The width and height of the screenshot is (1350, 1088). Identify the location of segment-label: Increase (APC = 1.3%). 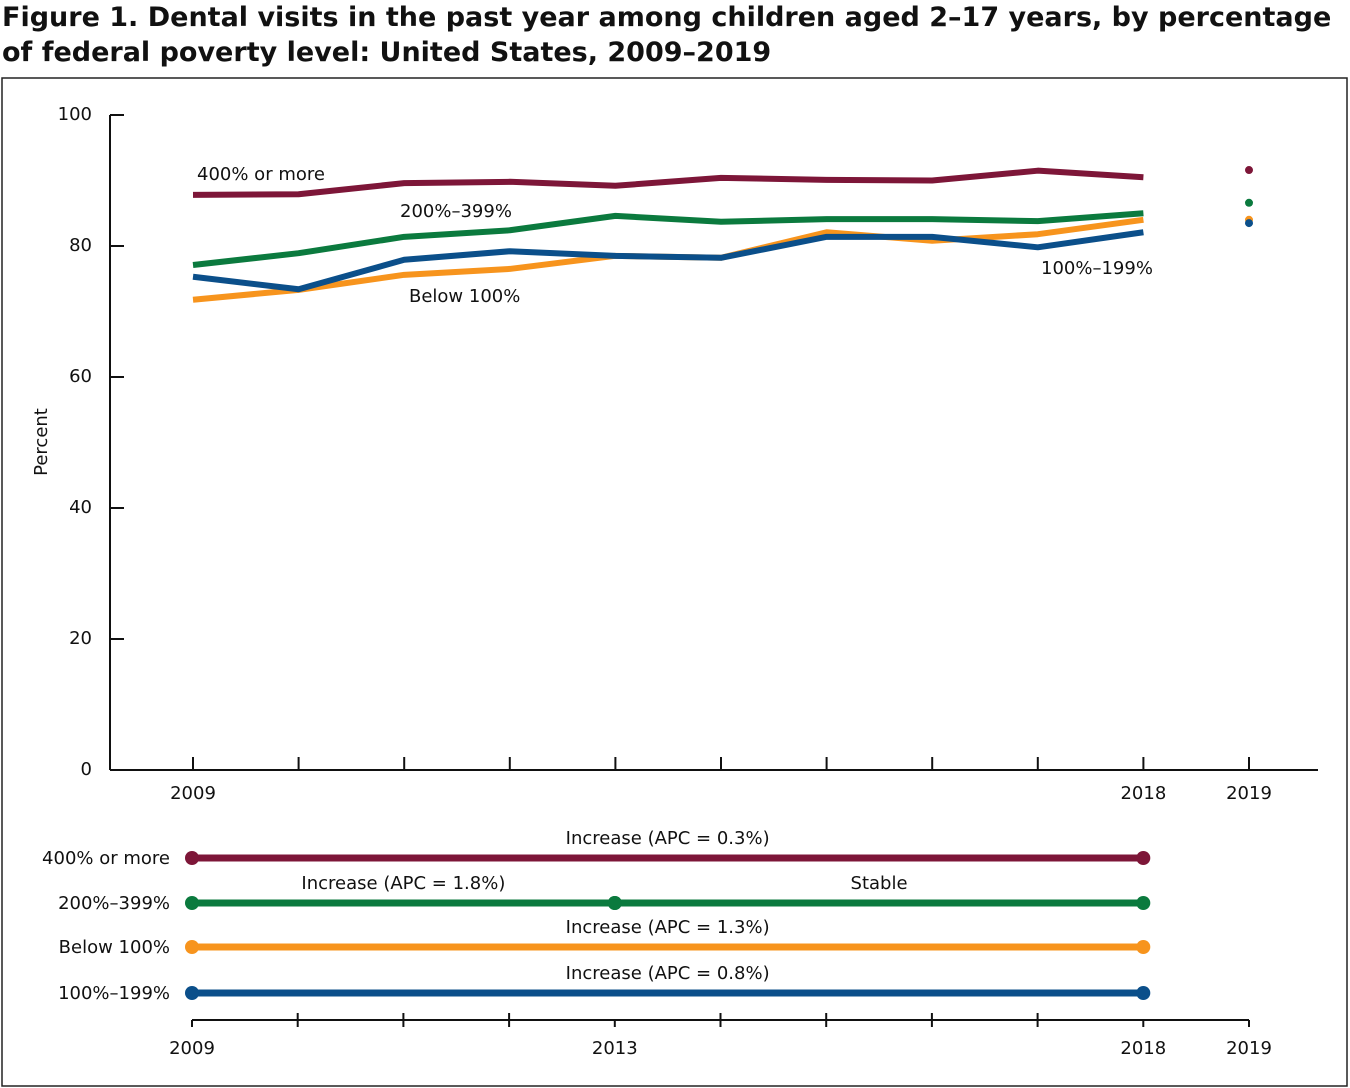
(668, 927).